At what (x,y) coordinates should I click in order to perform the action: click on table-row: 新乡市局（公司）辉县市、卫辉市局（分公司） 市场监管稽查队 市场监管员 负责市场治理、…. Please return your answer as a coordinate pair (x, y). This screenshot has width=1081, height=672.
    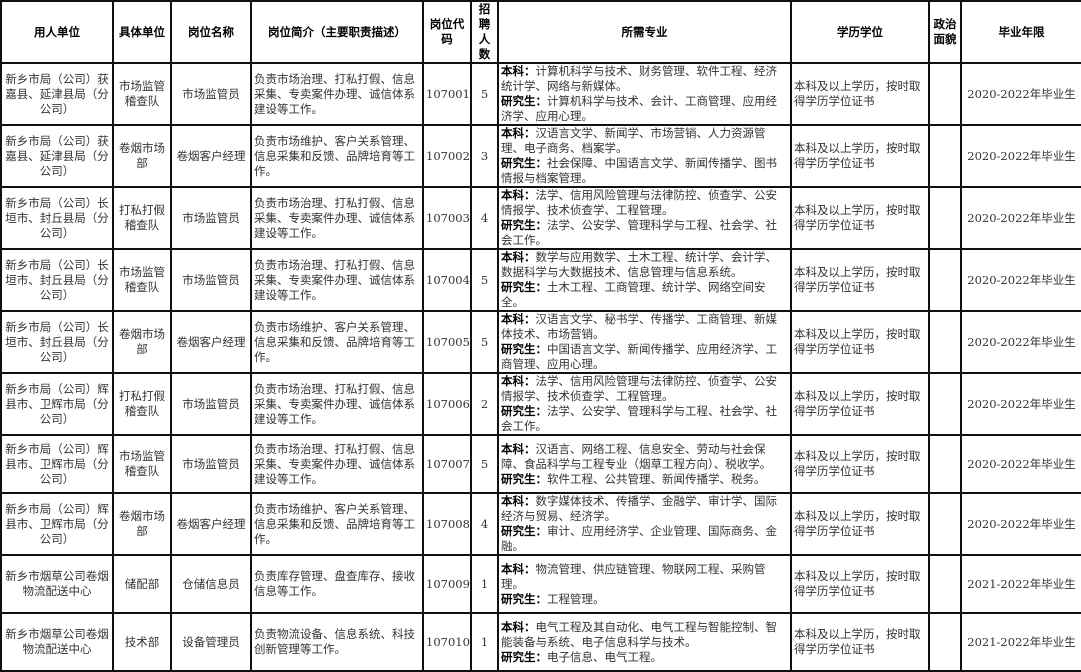
    Looking at the image, I should click on (540, 464).